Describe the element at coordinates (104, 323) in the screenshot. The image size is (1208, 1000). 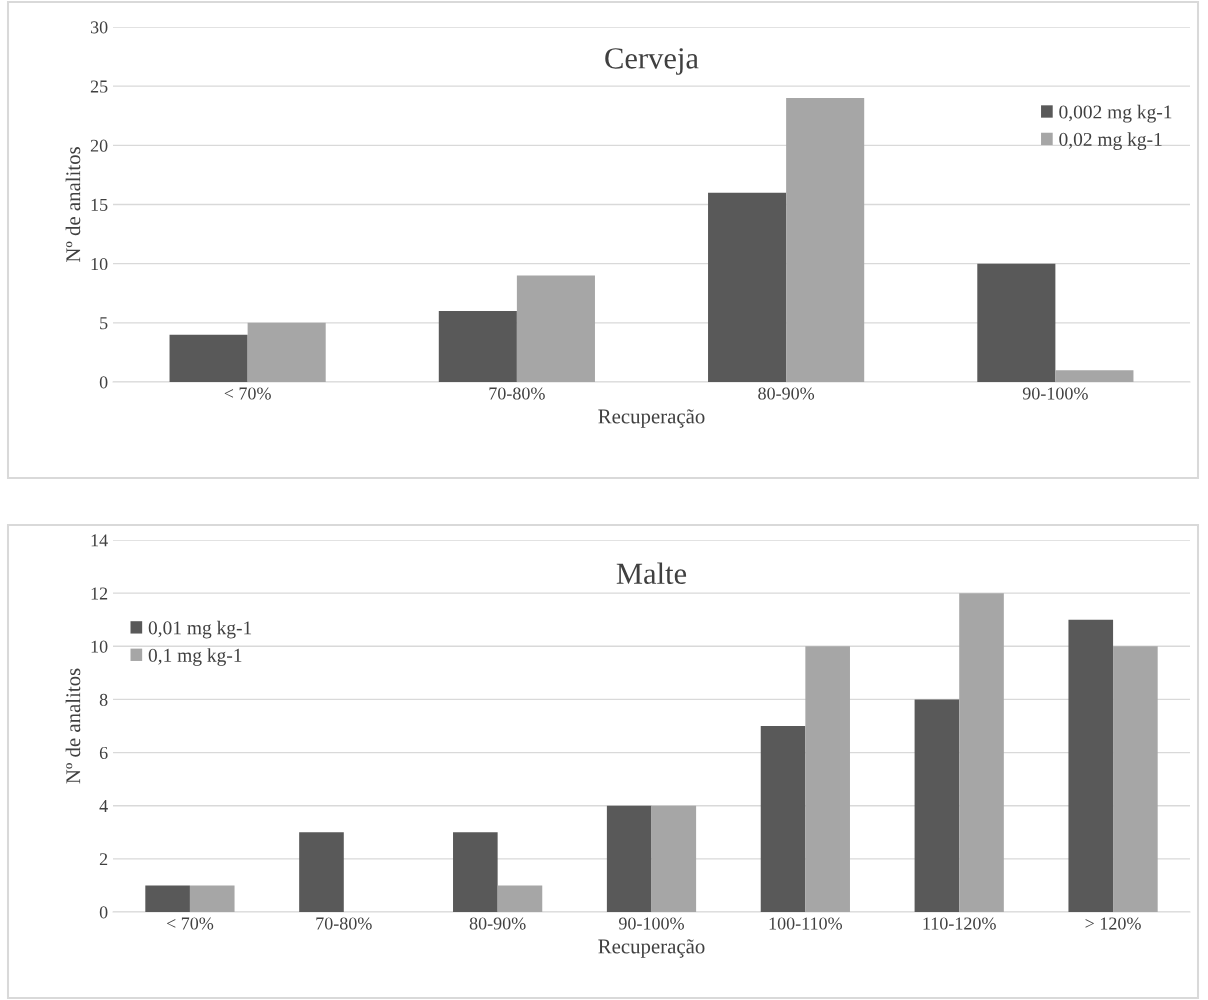
I see `y-tick-label: 5` at that location.